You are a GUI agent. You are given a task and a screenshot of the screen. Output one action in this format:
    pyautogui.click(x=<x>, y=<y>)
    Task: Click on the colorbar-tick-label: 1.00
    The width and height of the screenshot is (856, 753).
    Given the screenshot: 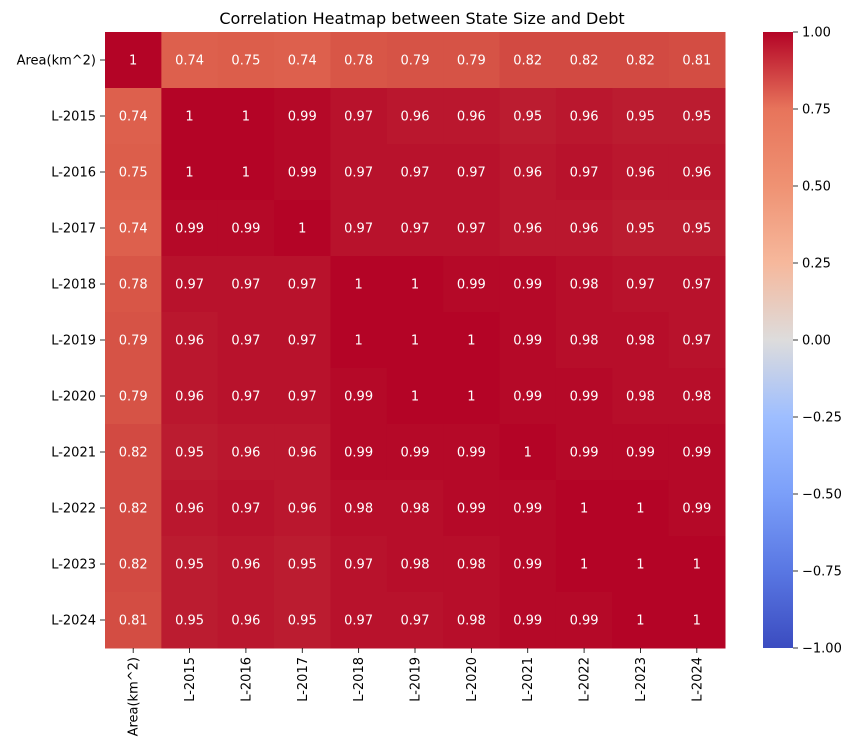 What is the action you would take?
    pyautogui.click(x=816, y=33)
    